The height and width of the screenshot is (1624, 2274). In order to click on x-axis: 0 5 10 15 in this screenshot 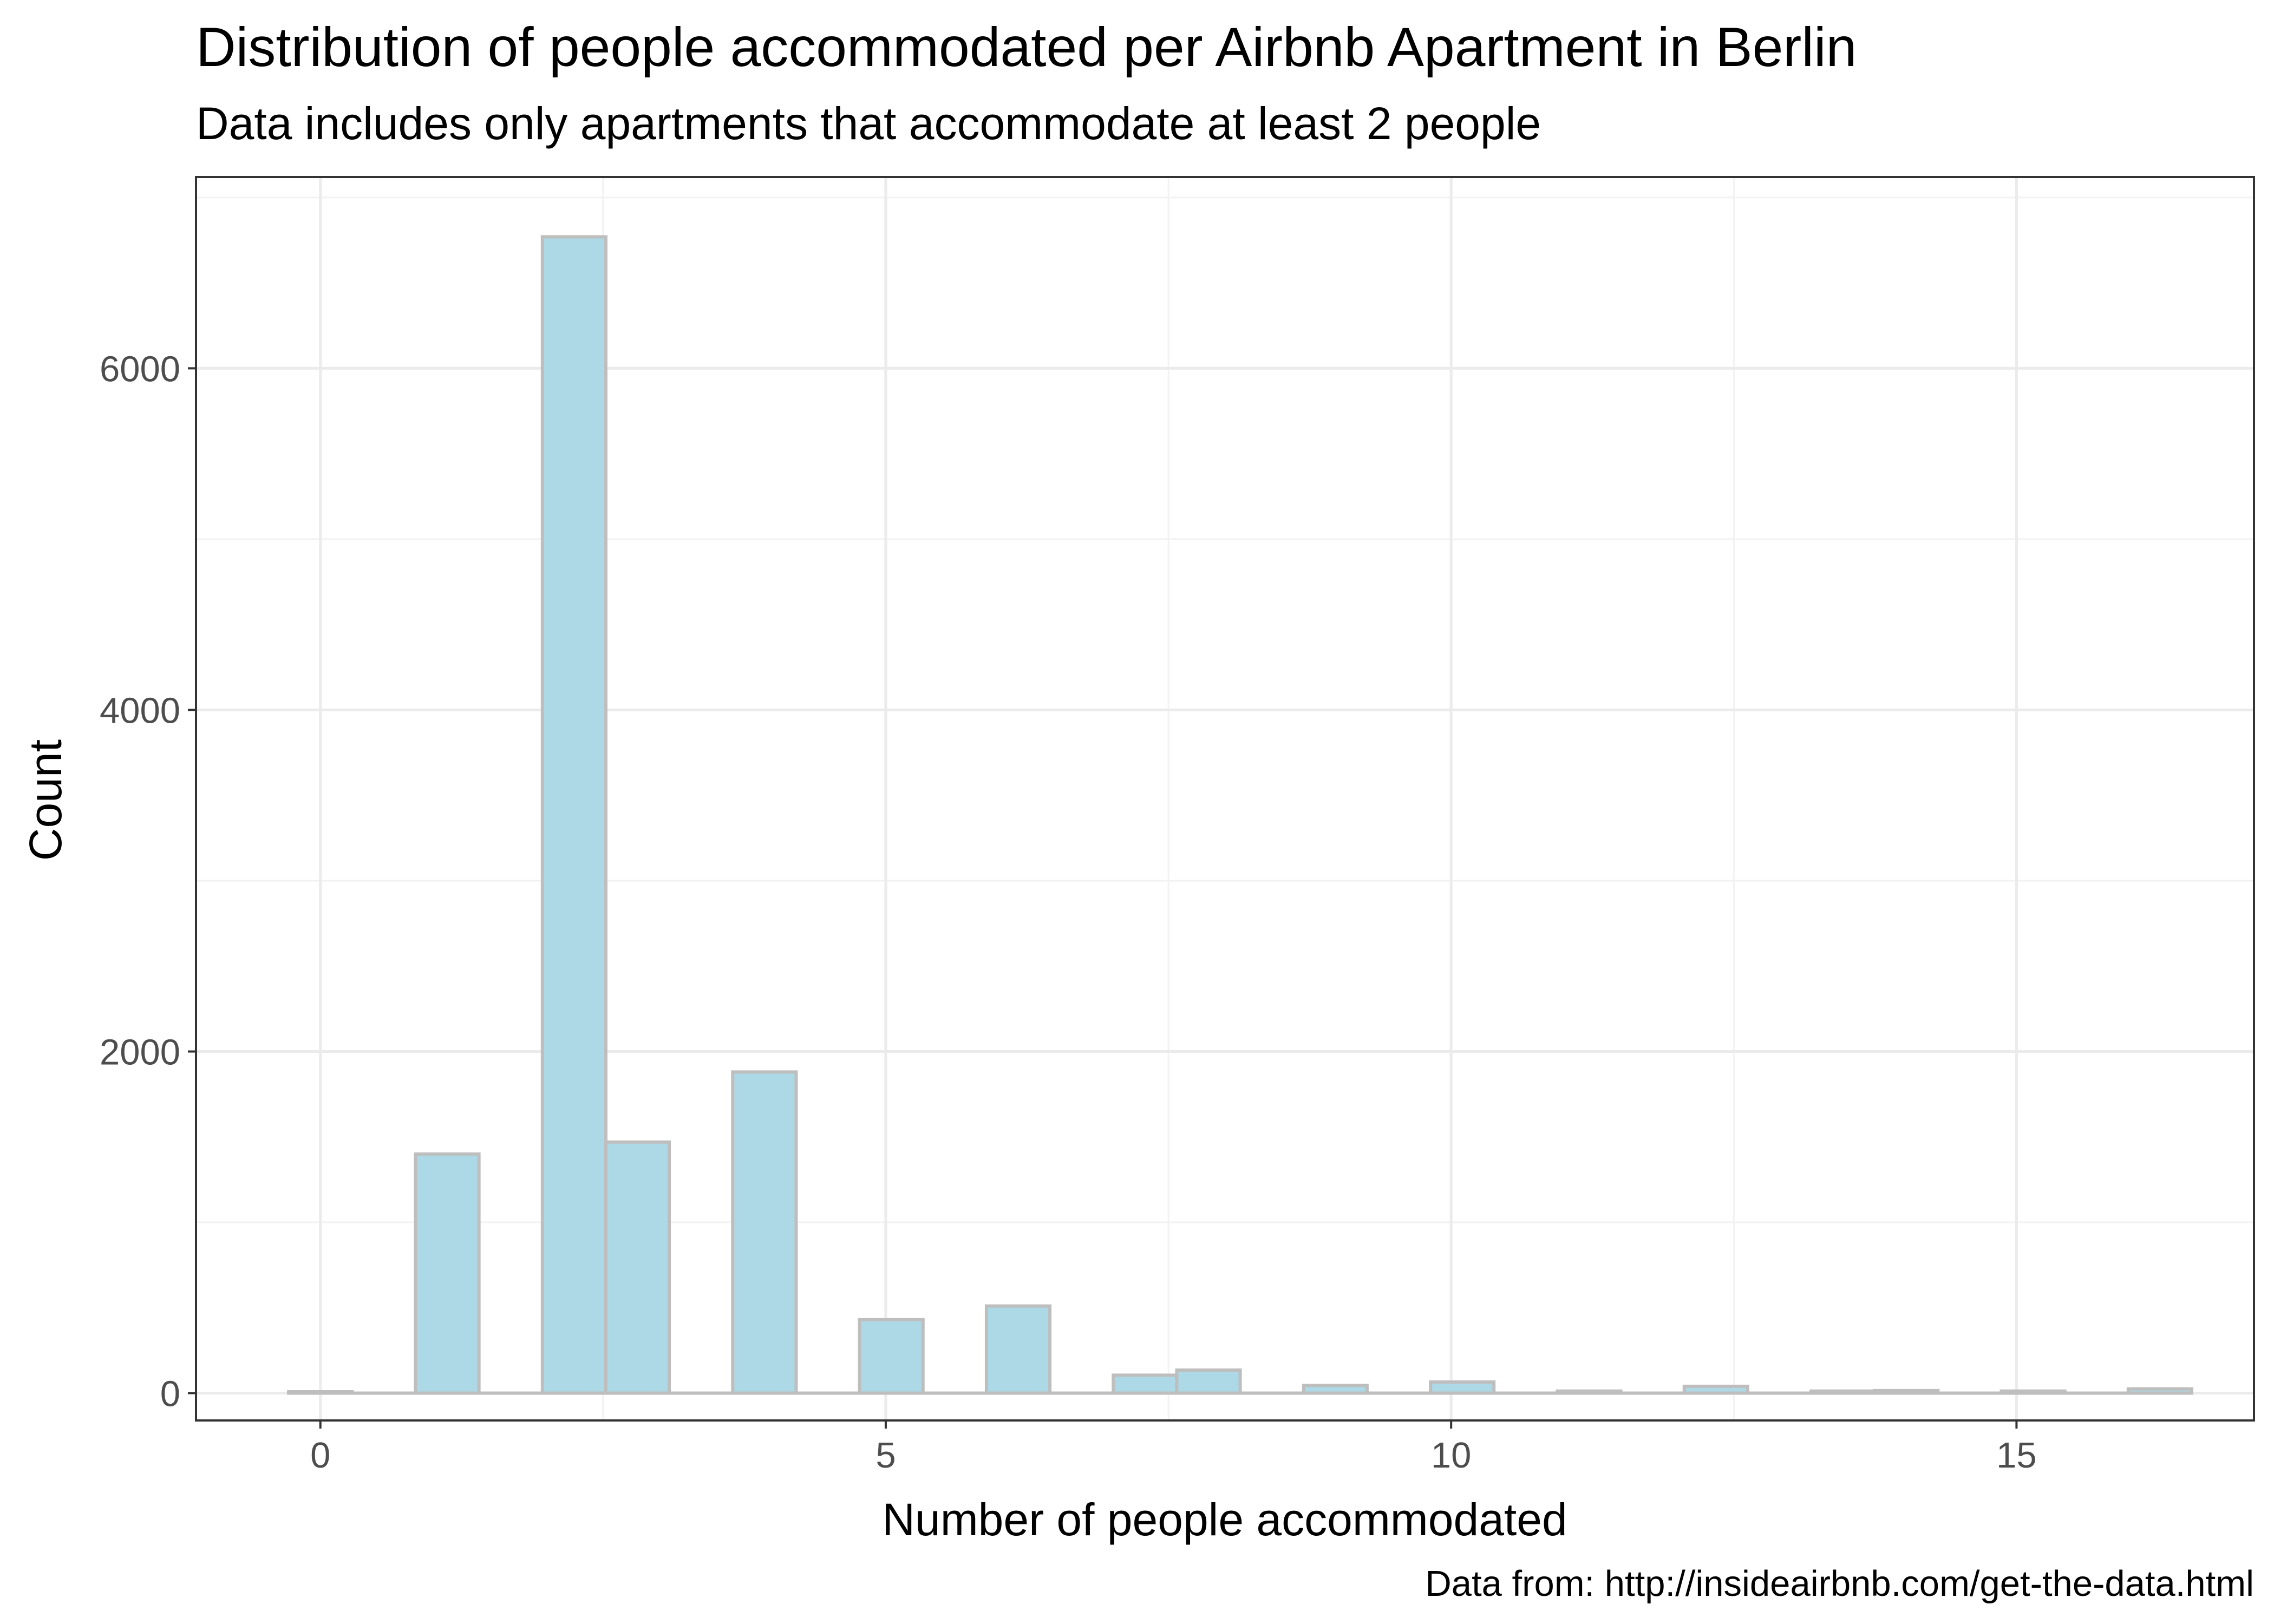, I will do `click(1173, 1448)`.